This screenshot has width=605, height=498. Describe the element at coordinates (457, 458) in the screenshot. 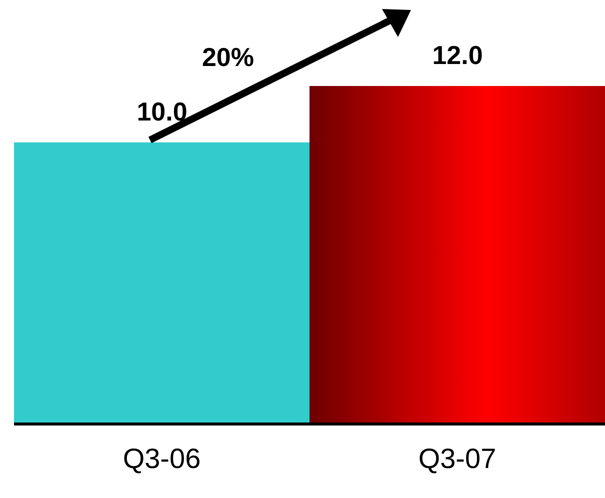

I see `x-tick-label: Q3-07` at that location.